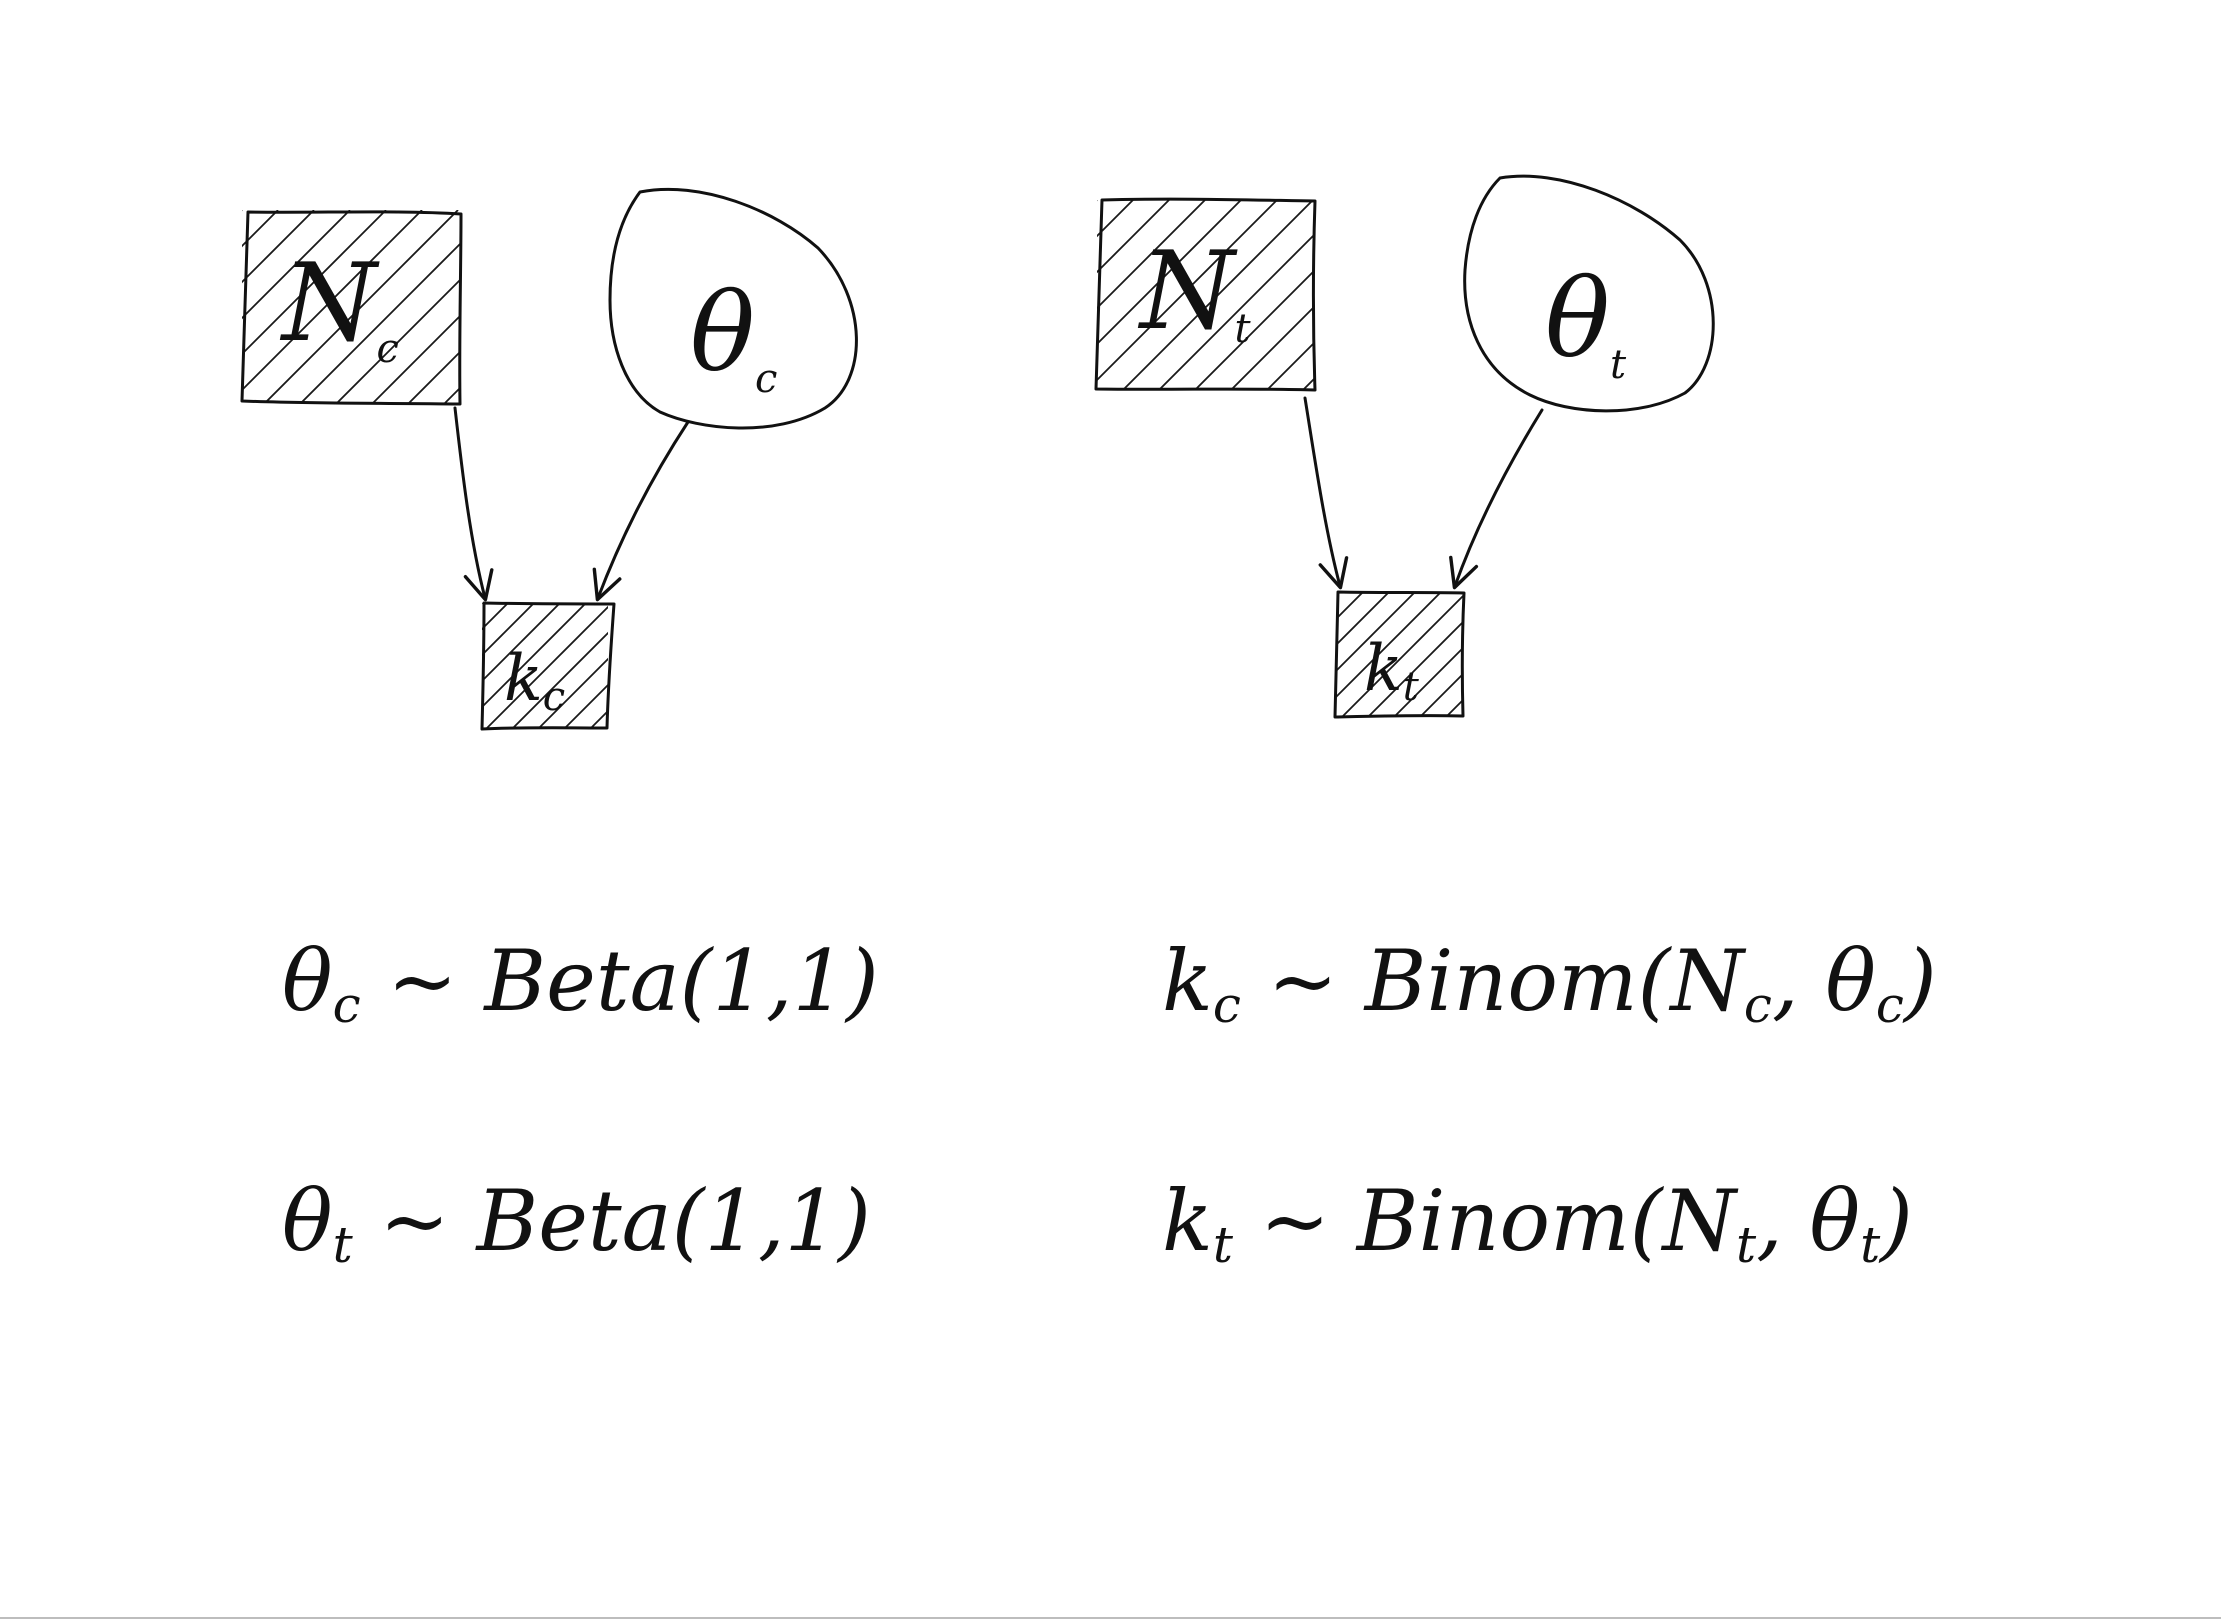 Image resolution: width=2221 pixels, height=1621 pixels. I want to click on node-theta-c-label: θc, so click(733, 336).